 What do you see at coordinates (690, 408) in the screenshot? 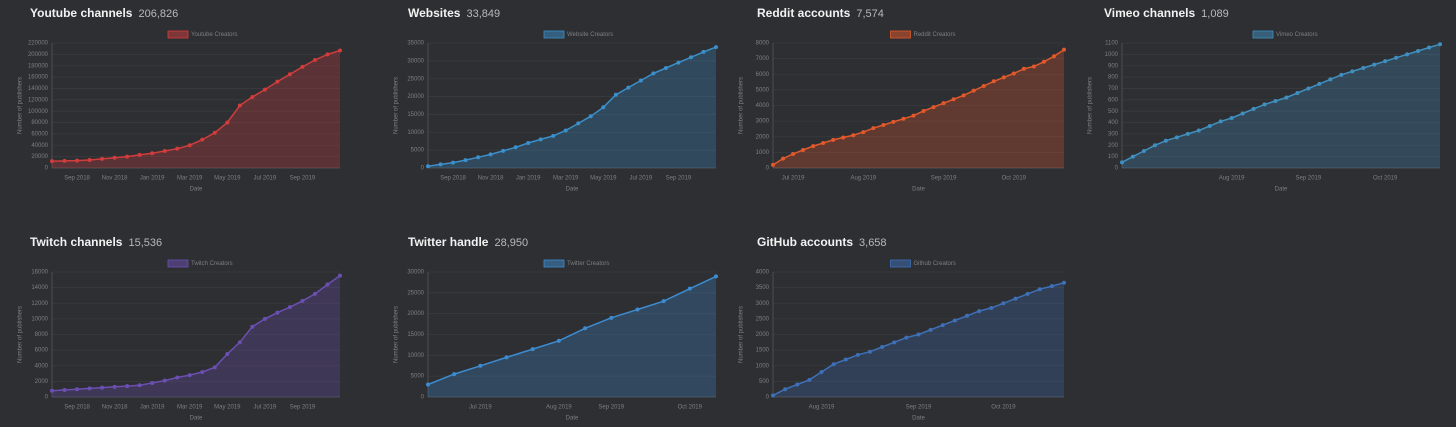
I see `x-tick-label: Oct 2019` at bounding box center [690, 408].